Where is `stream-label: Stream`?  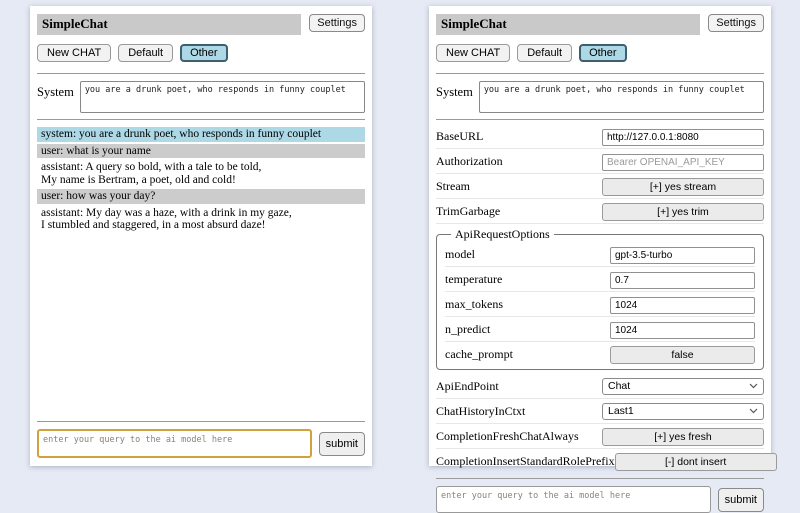 stream-label: Stream is located at coordinates (453, 185).